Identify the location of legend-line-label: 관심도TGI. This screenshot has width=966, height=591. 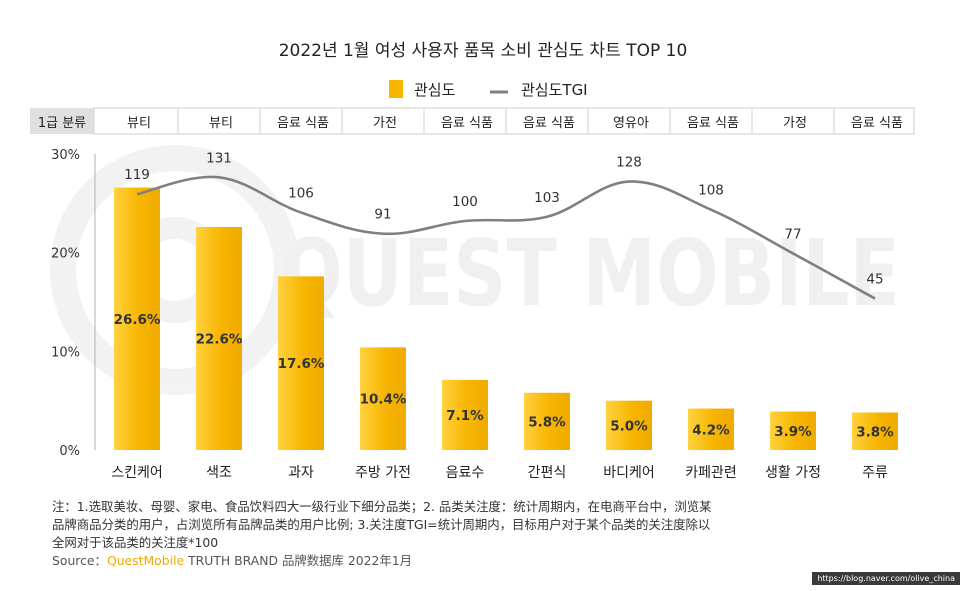
(554, 90).